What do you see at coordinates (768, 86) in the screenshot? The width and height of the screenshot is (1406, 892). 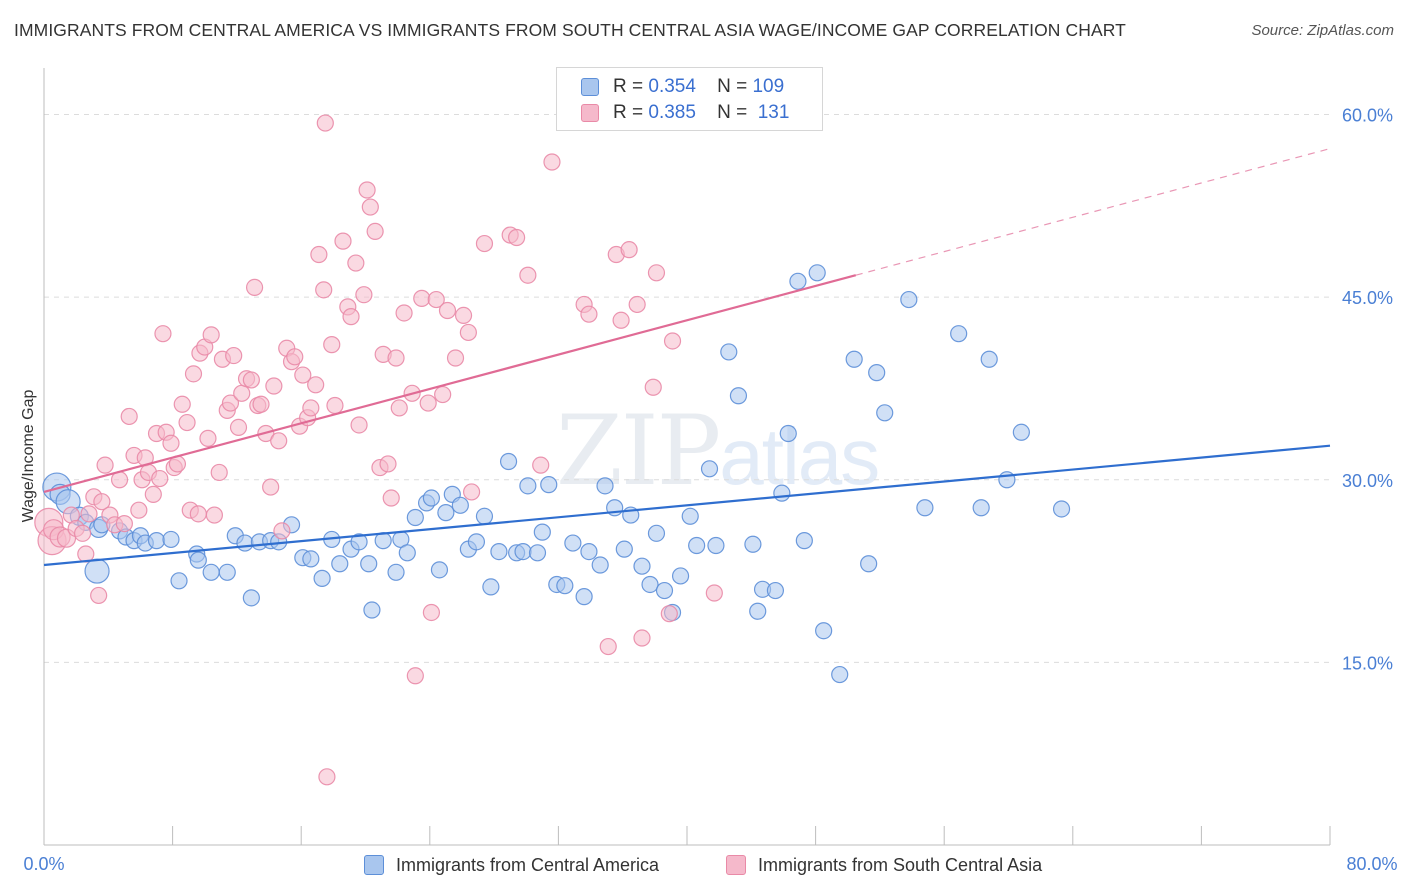 I see `n-value: 109` at bounding box center [768, 86].